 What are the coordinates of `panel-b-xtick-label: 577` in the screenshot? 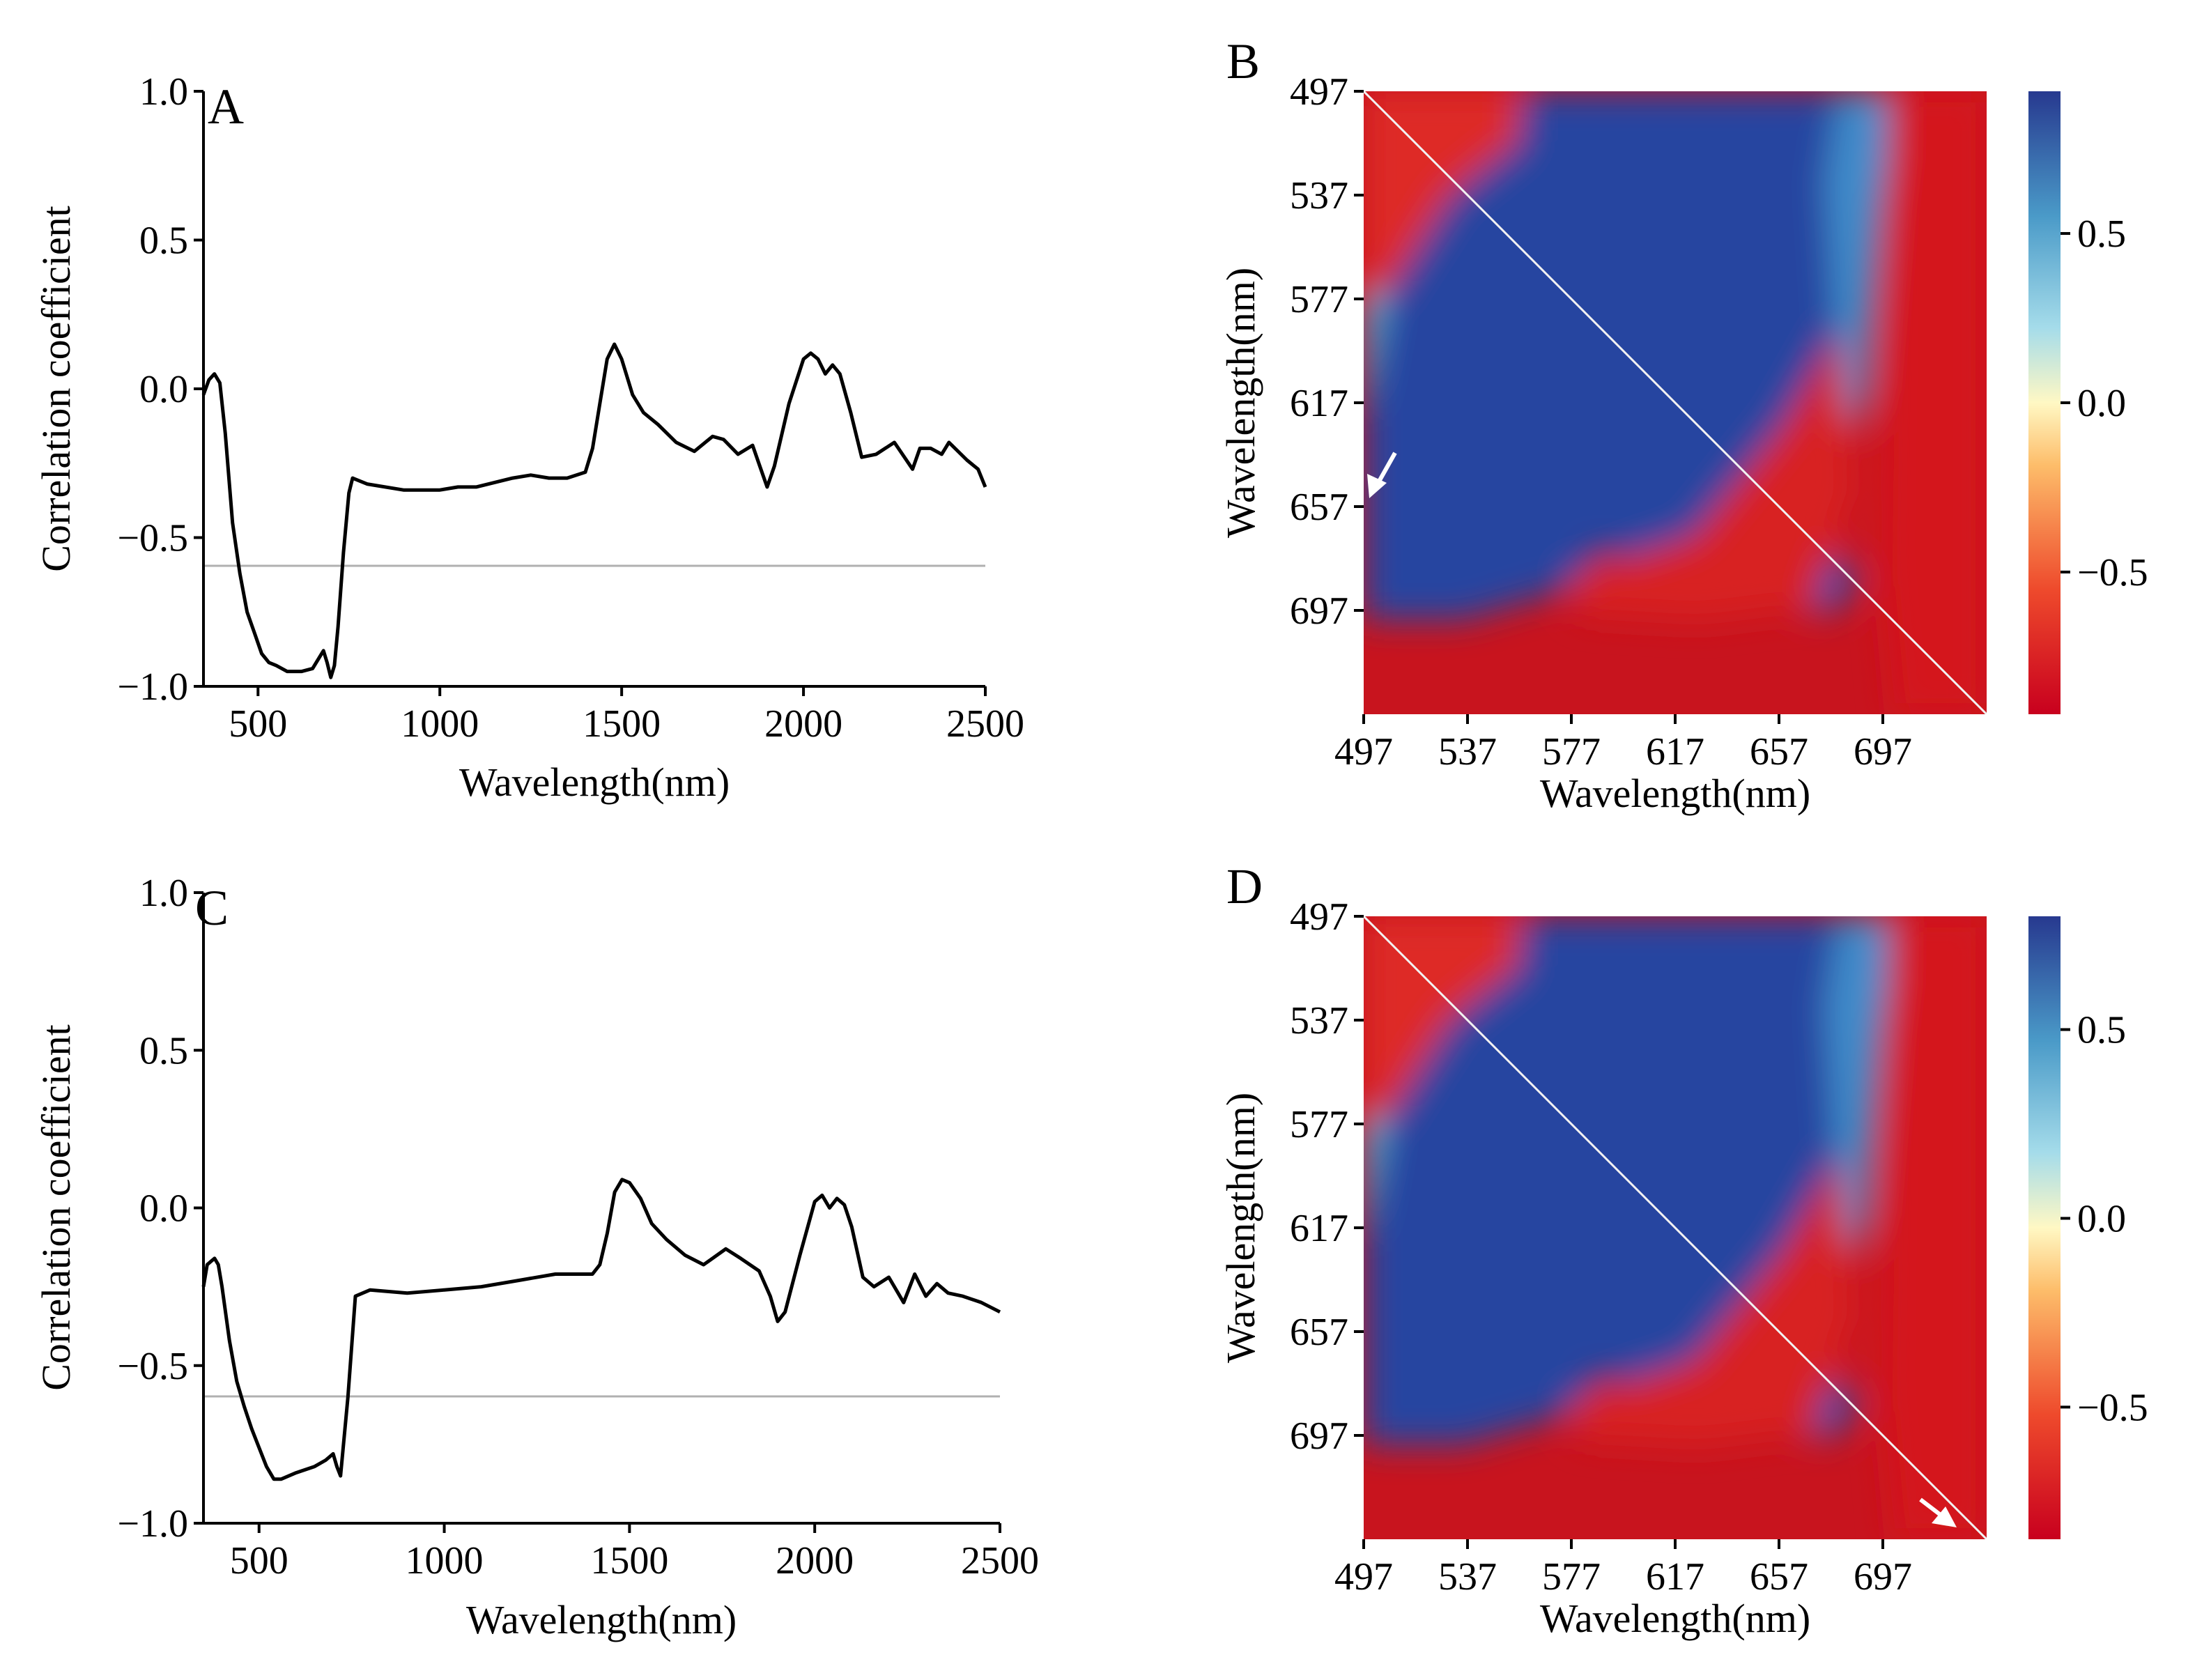 It's located at (1571, 752).